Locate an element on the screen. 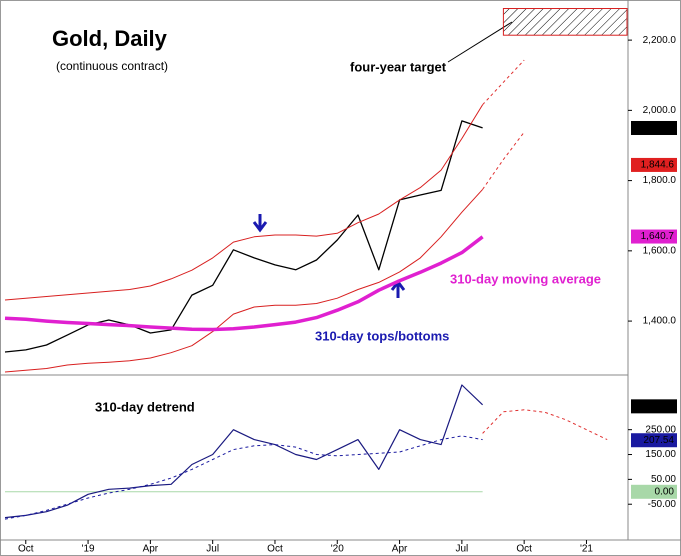  x-tick-label: '19 is located at coordinates (88, 549).